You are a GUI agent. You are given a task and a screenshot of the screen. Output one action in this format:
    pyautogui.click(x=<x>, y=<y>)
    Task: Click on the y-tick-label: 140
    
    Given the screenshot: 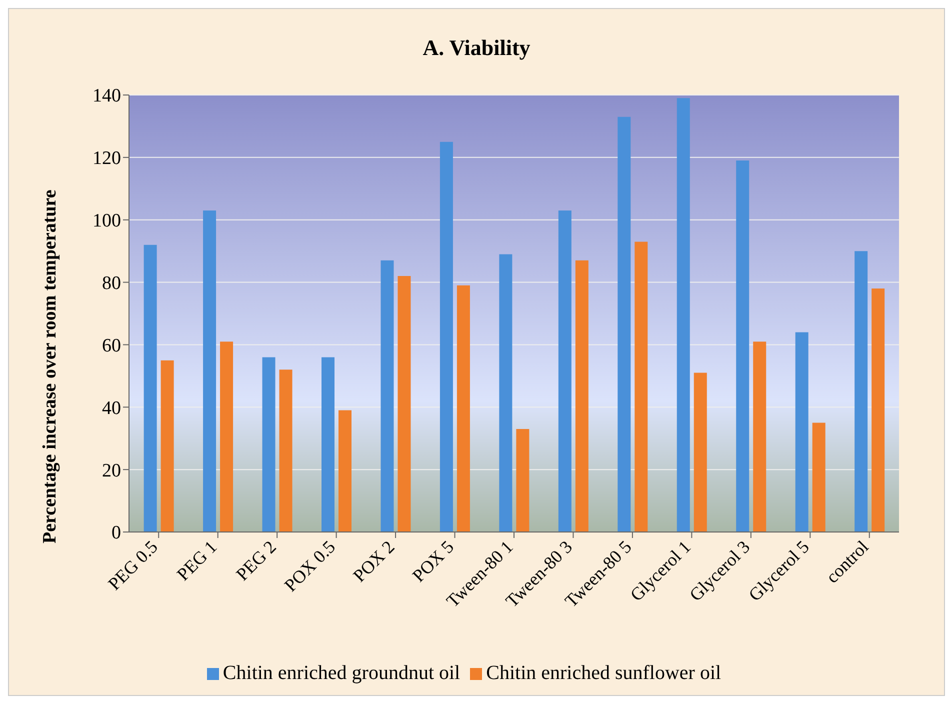 What is the action you would take?
    pyautogui.click(x=106, y=96)
    